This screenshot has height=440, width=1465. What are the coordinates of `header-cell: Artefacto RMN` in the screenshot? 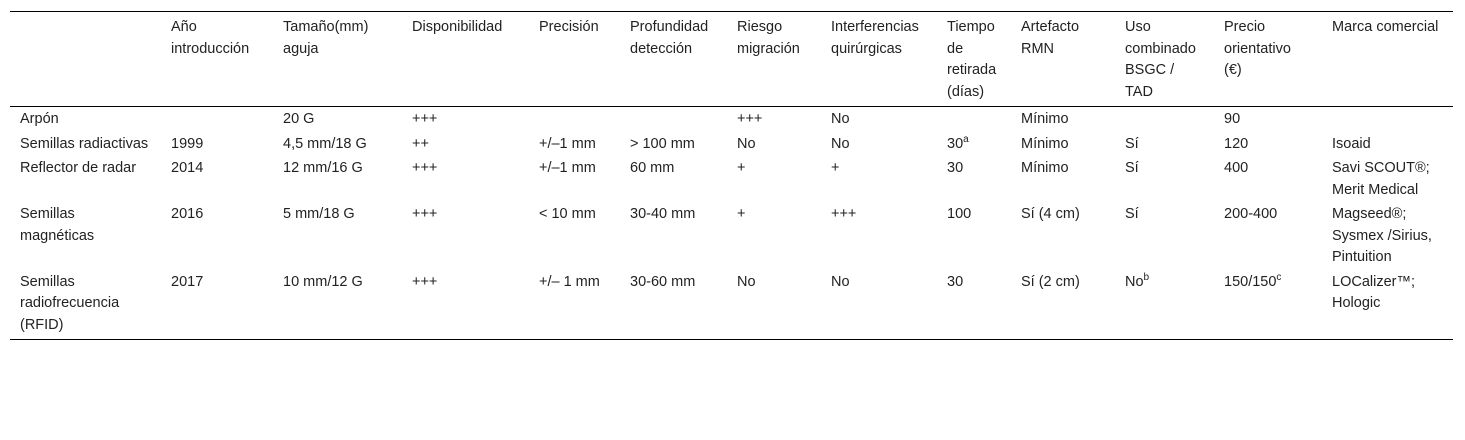 It's located at (1050, 38).